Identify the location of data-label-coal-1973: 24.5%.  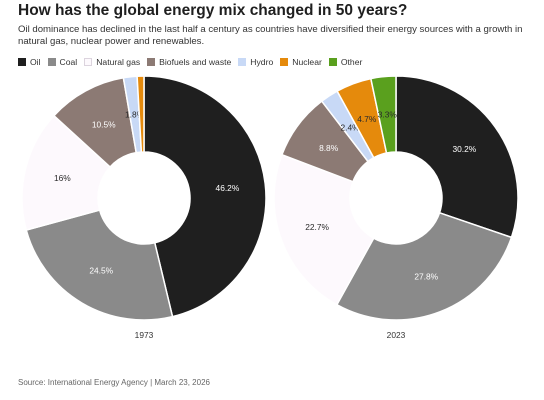
(101, 270).